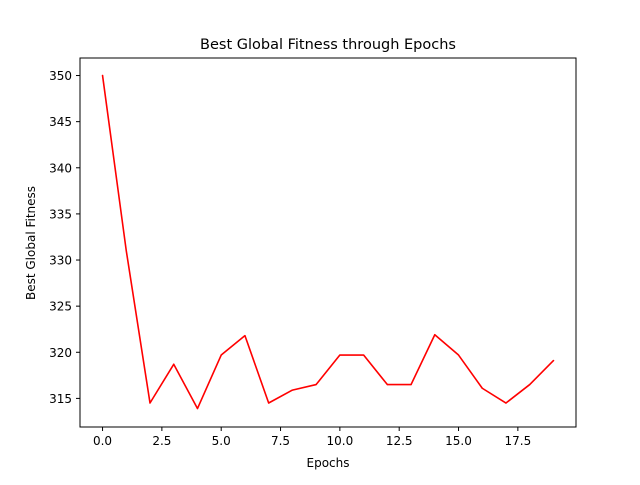 Image resolution: width=640 pixels, height=485 pixels. Describe the element at coordinates (31, 243) in the screenshot. I see `y-axis-label: Best Global Fitness` at that location.